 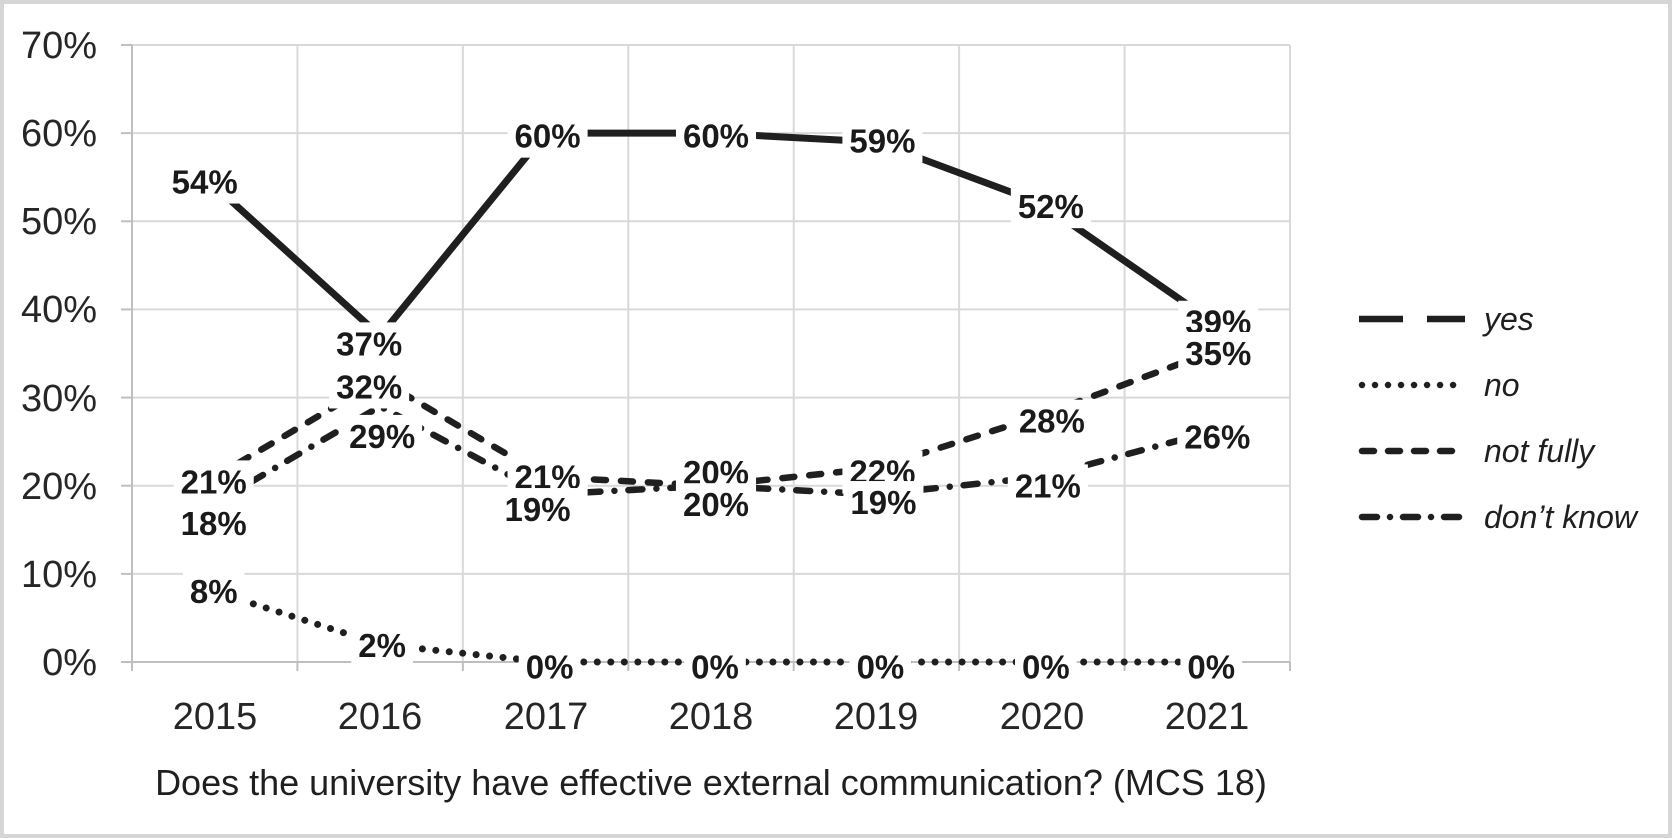 What do you see at coordinates (546, 717) in the screenshot?
I see `x-tick-label: 2017` at bounding box center [546, 717].